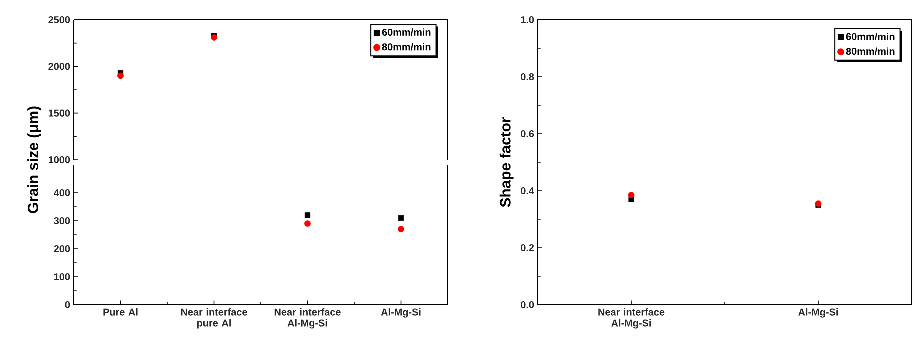 The image size is (924, 350). What do you see at coordinates (527, 305) in the screenshot?
I see `y-tick-label: 0.0` at bounding box center [527, 305].